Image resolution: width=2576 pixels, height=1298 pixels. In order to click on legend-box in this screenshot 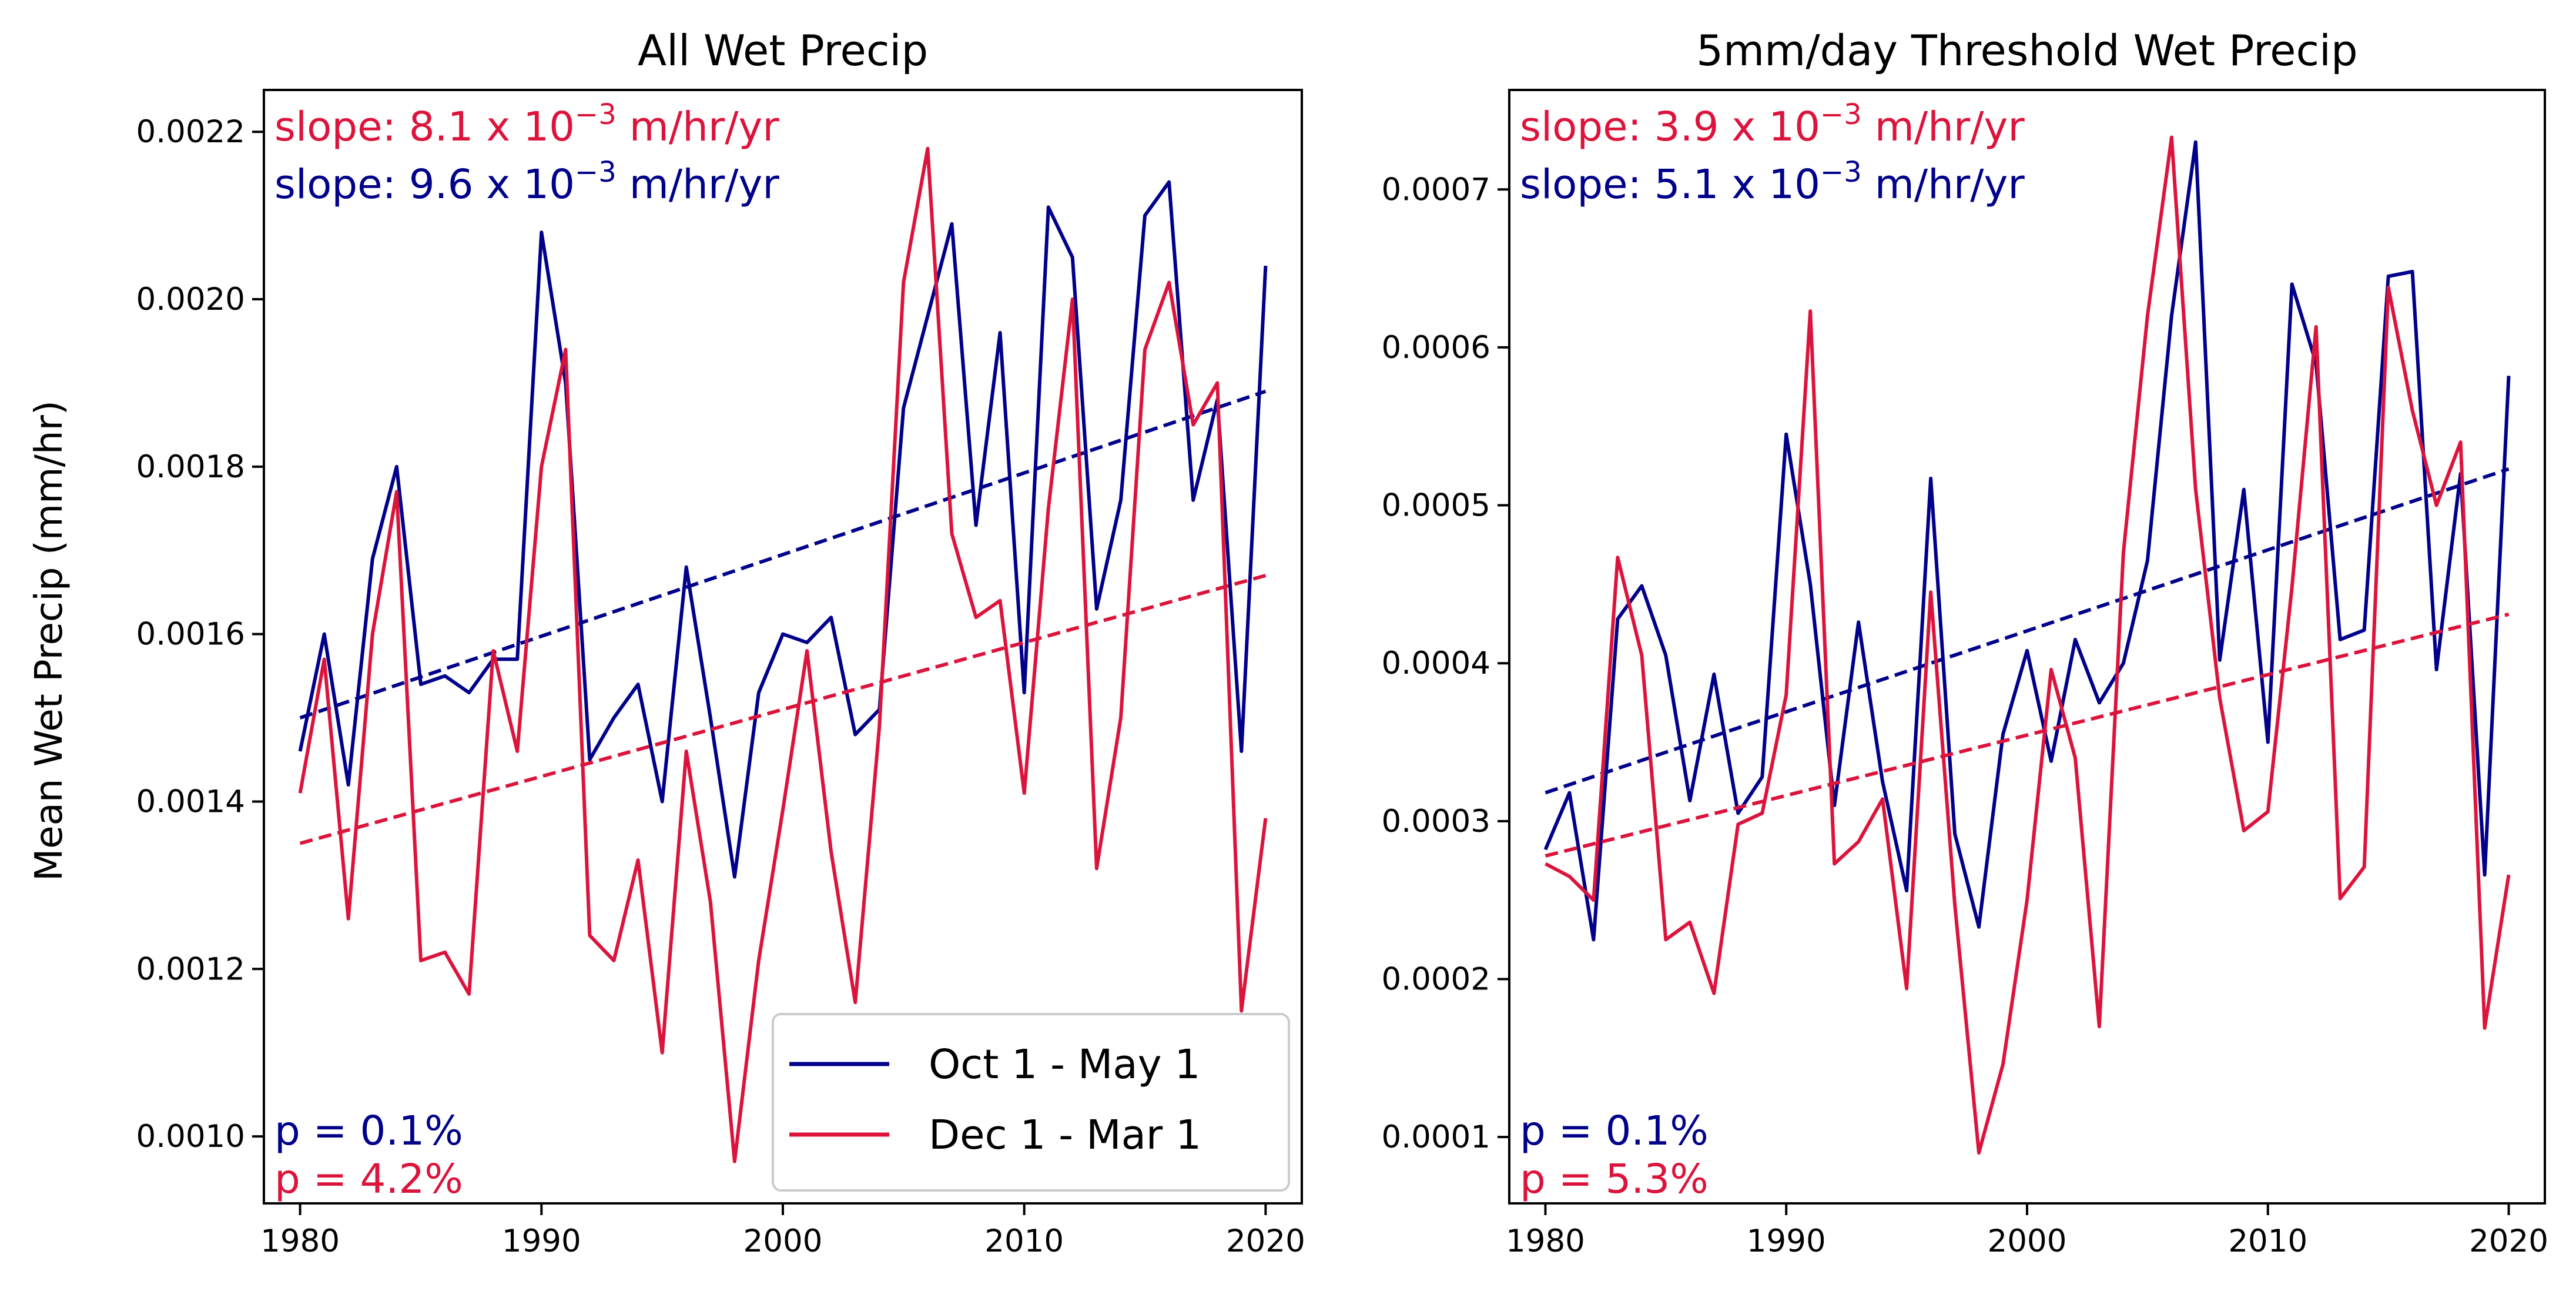, I will do `click(1031, 1102)`.